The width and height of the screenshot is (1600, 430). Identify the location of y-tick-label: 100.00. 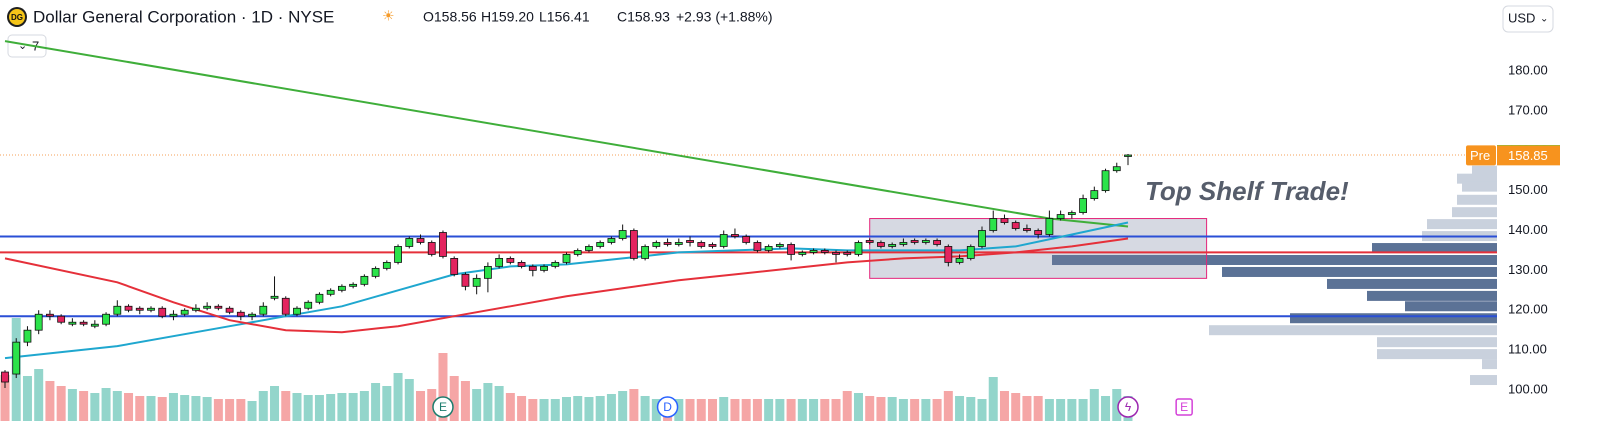
(1528, 388).